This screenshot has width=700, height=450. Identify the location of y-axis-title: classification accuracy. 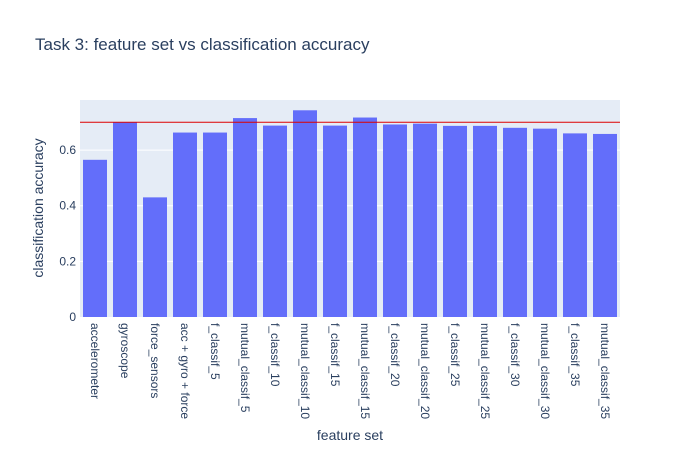
(38, 207).